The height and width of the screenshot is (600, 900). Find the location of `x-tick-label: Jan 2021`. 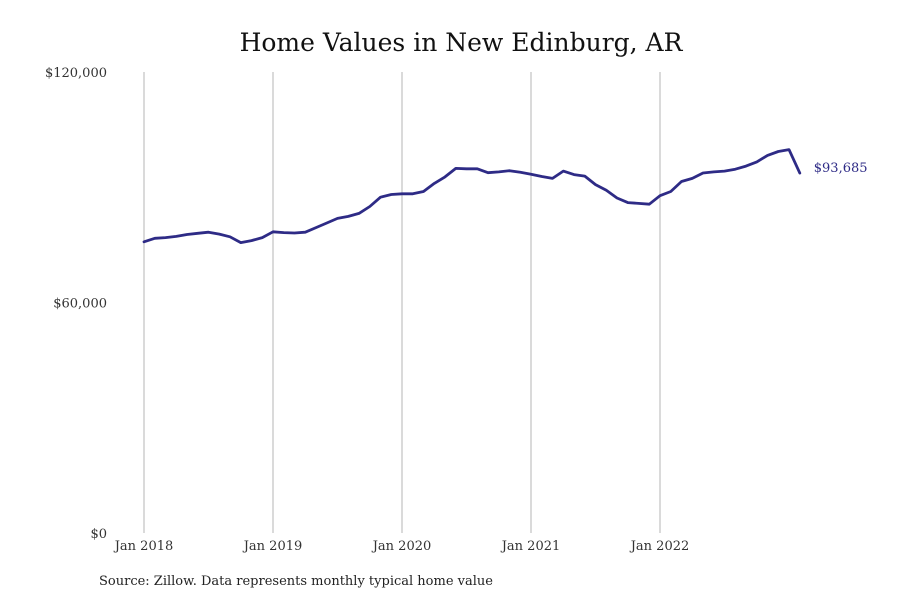

x-tick-label: Jan 2021 is located at coordinates (530, 546).